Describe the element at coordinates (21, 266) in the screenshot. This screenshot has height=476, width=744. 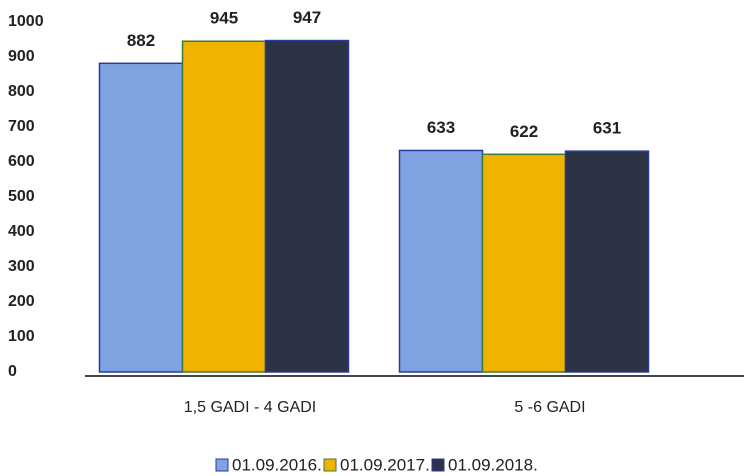
I see `y-tick-label: 300` at that location.